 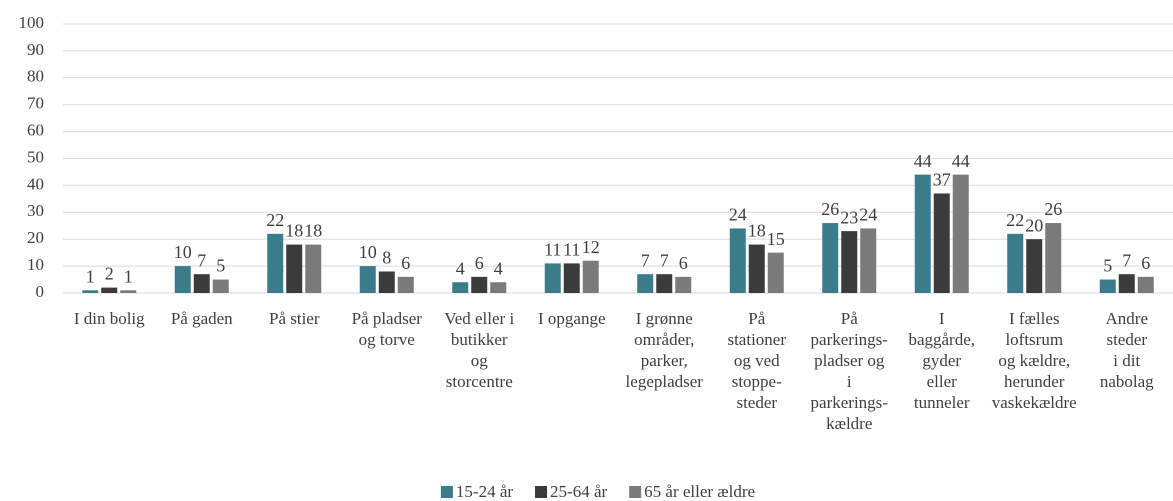 I want to click on value-label: 12, so click(x=591, y=247).